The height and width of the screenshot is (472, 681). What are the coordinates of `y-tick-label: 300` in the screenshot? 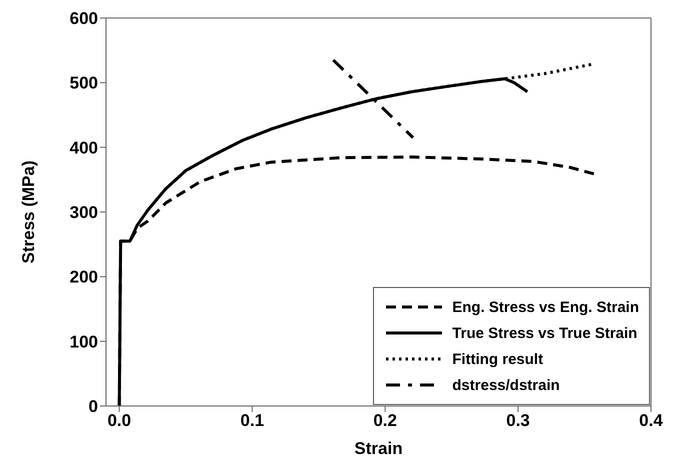 It's located at (84, 212).